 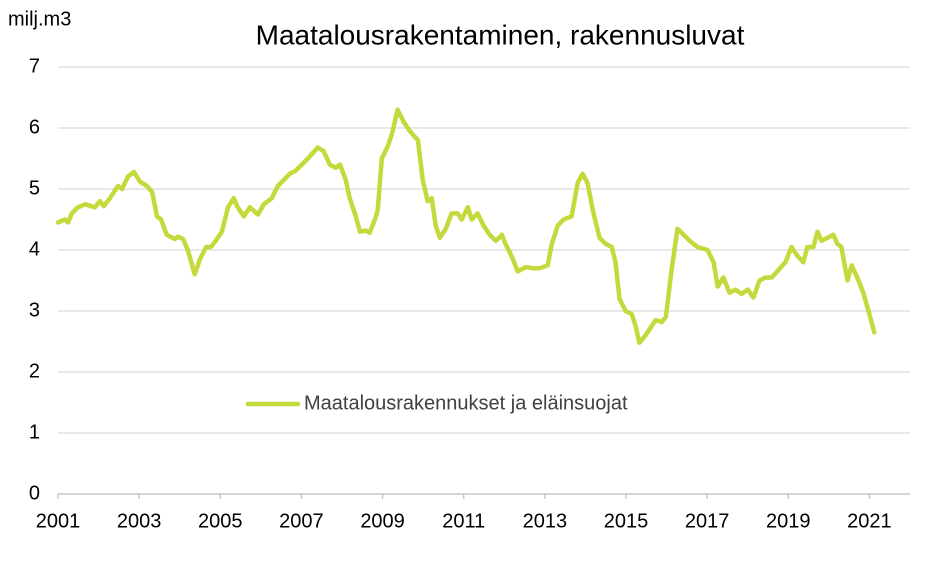 What do you see at coordinates (34, 66) in the screenshot?
I see `y-tick-label: 7` at bounding box center [34, 66].